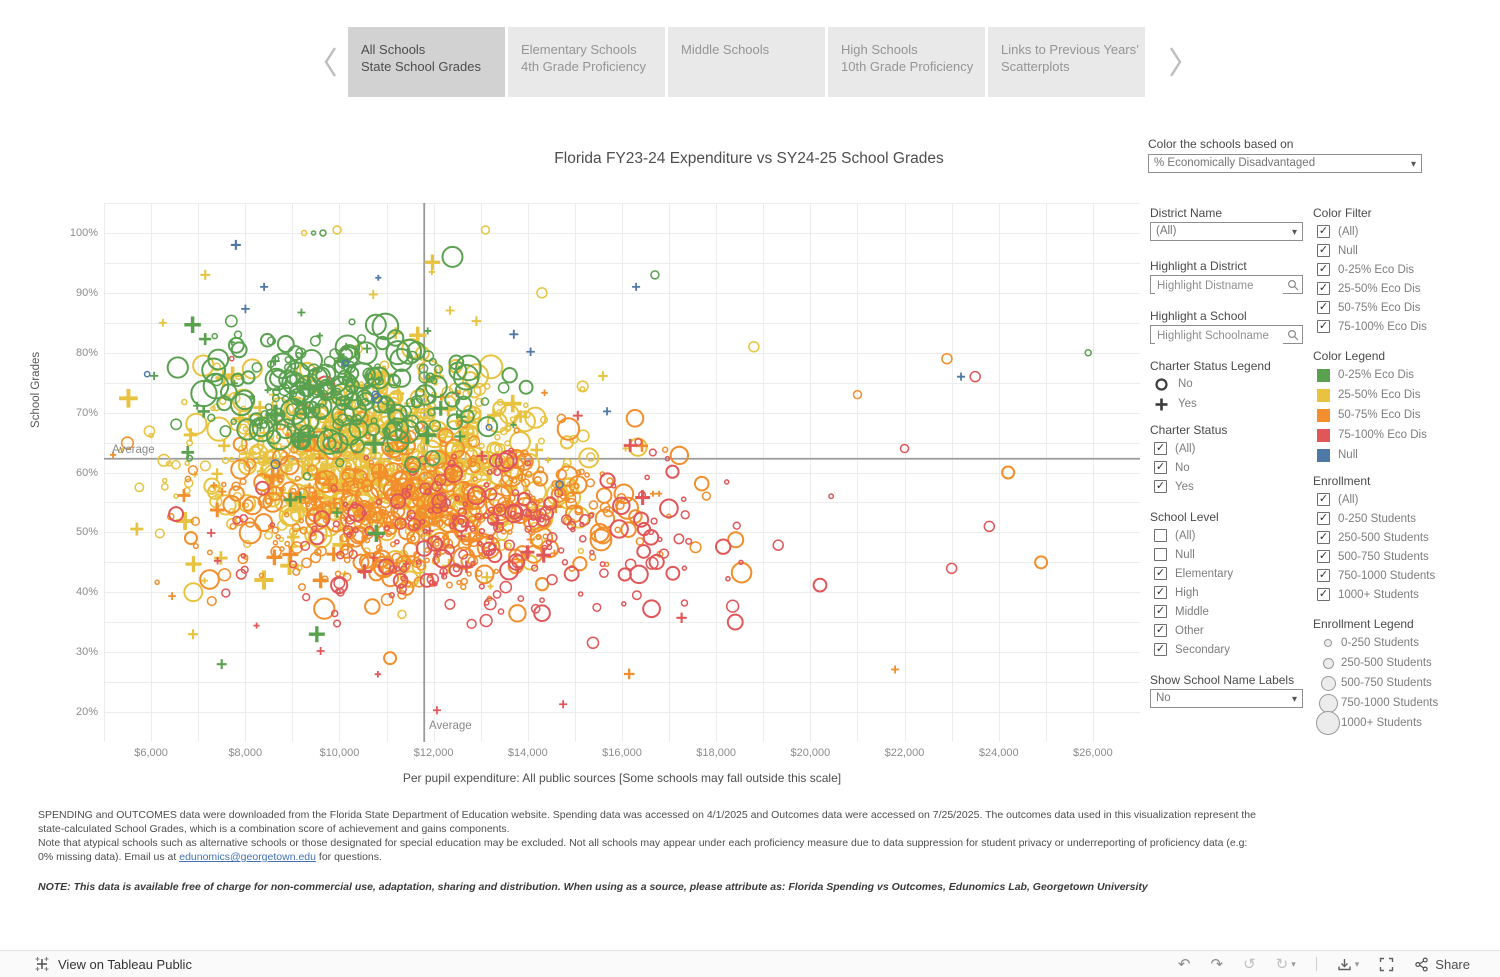 This screenshot has height=977, width=1500. What do you see at coordinates (586, 62) in the screenshot?
I see `sheet-tab-2: Elementary Schools 4th Grade Proficiency` at bounding box center [586, 62].